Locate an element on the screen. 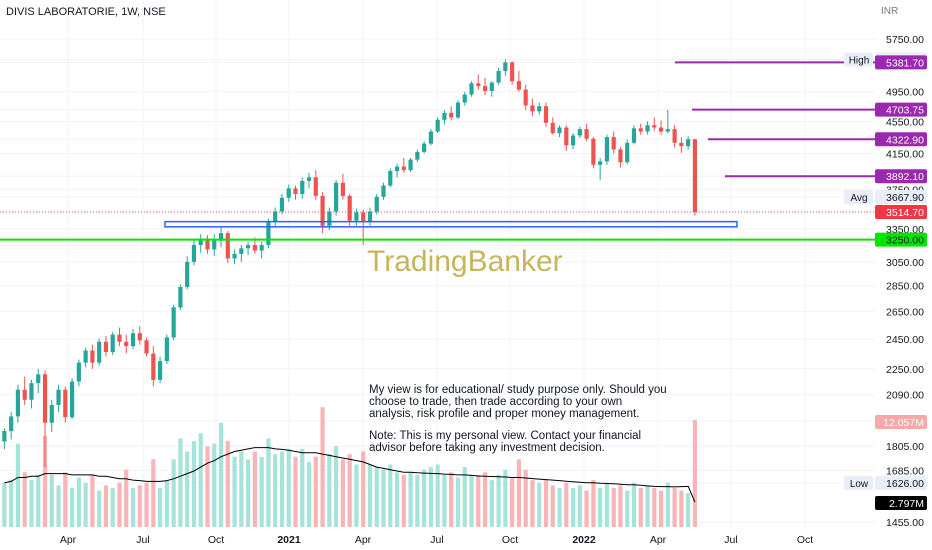 The height and width of the screenshot is (550, 932). price-tick-label: 1455.00 is located at coordinates (905, 523).